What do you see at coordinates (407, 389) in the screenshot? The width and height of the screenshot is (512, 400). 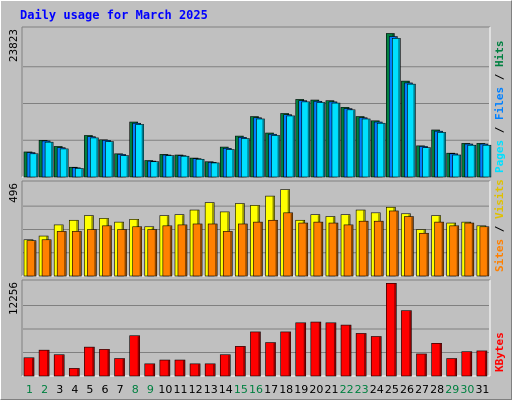 I see `x-tick-26: 26` at bounding box center [407, 389].